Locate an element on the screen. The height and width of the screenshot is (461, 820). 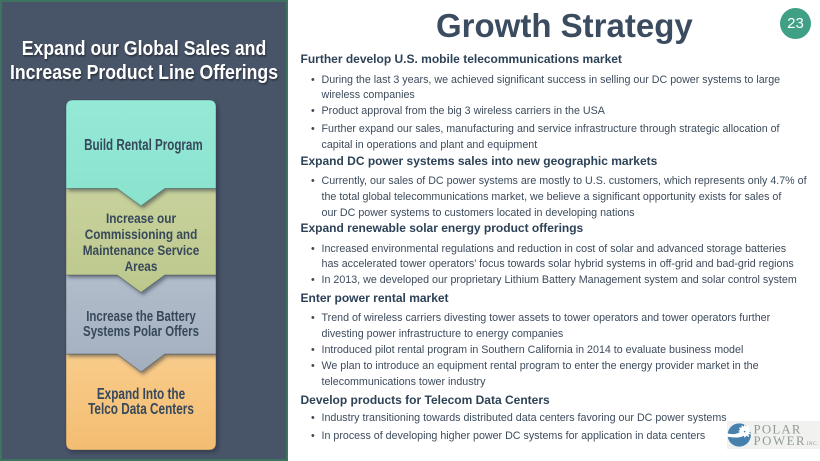
svg-text: POWER is located at coordinates (780, 441).